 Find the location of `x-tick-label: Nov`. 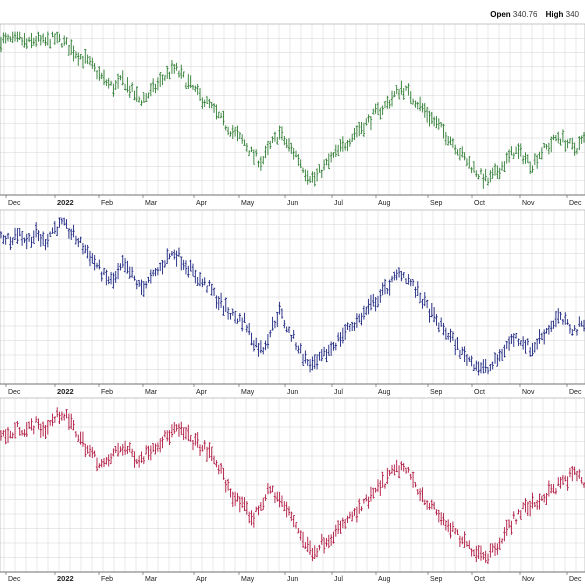

x-tick-label: Nov is located at coordinates (528, 392).